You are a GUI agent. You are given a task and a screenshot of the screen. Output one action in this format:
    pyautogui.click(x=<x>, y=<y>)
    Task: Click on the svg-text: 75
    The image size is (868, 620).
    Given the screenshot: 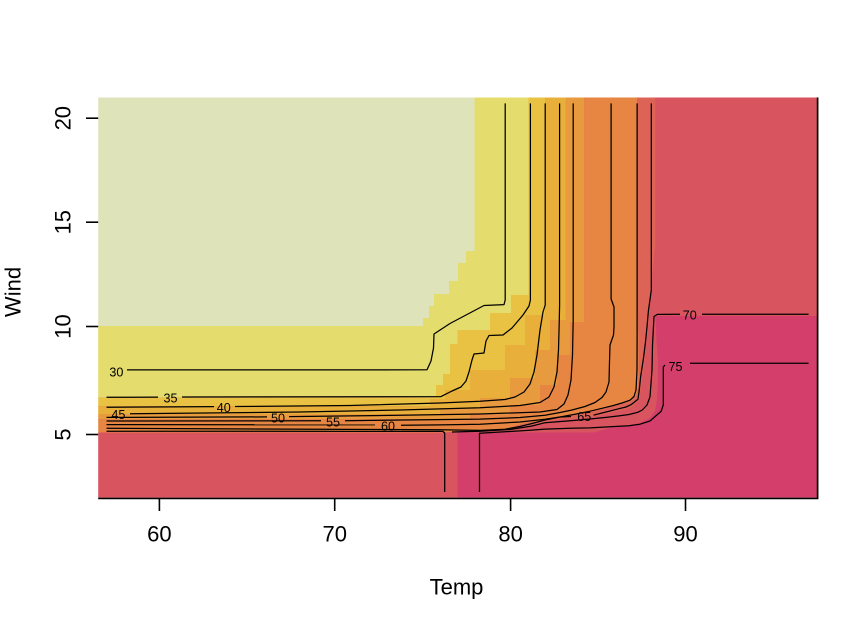 What is the action you would take?
    pyautogui.click(x=675, y=367)
    